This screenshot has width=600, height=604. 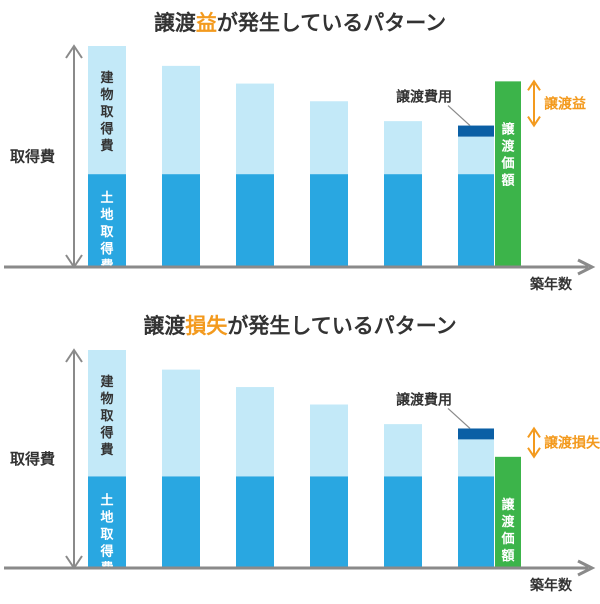 I want to click on panel-title: 譲渡損失が発生しているパターン, so click(x=299, y=326).